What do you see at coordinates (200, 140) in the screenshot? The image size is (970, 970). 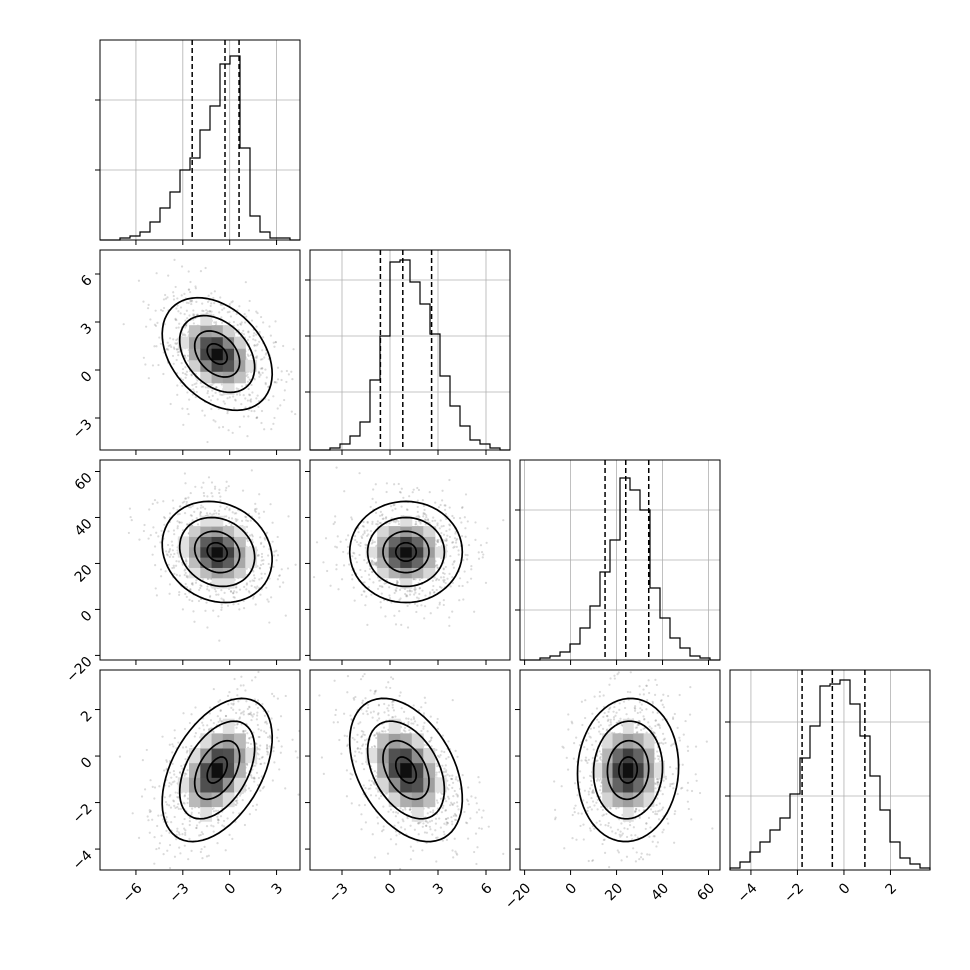 I see `panel-frame` at bounding box center [200, 140].